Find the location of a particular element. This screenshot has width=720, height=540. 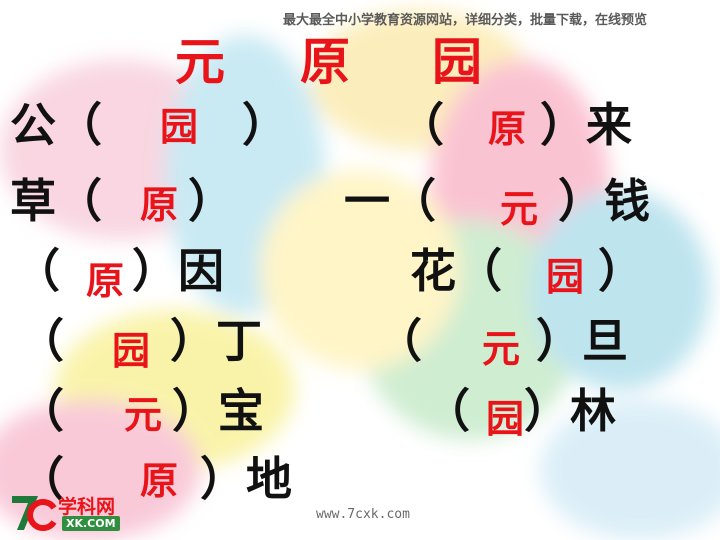

row-4-left-post: ）丁 is located at coordinates (216, 341).